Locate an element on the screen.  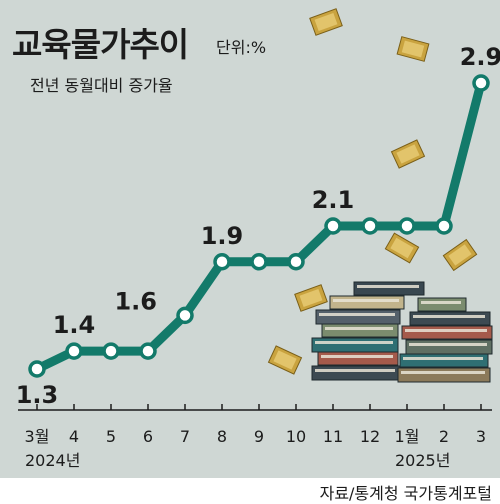
data-label: 2.1 is located at coordinates (333, 200).